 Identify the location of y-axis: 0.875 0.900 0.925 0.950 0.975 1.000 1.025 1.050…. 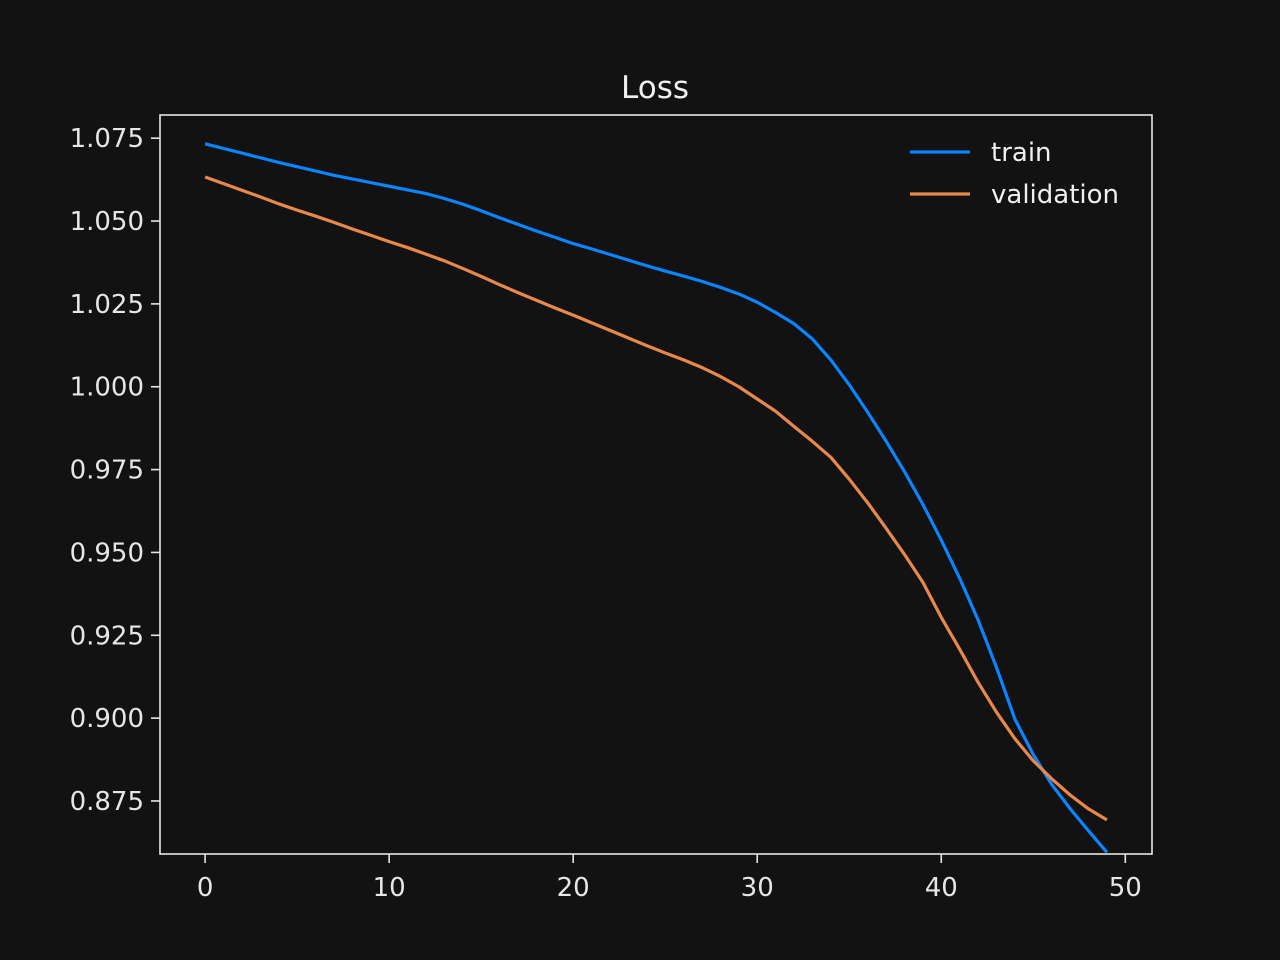
(115, 470).